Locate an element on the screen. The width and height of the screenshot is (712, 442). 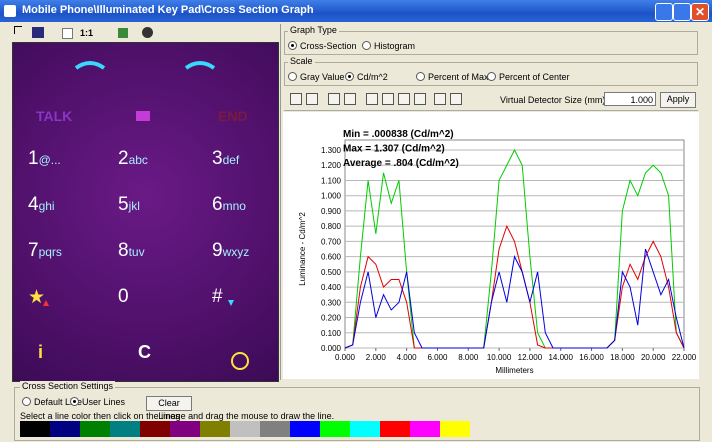
y-tick-label: 0.700 is located at coordinates (331, 241).